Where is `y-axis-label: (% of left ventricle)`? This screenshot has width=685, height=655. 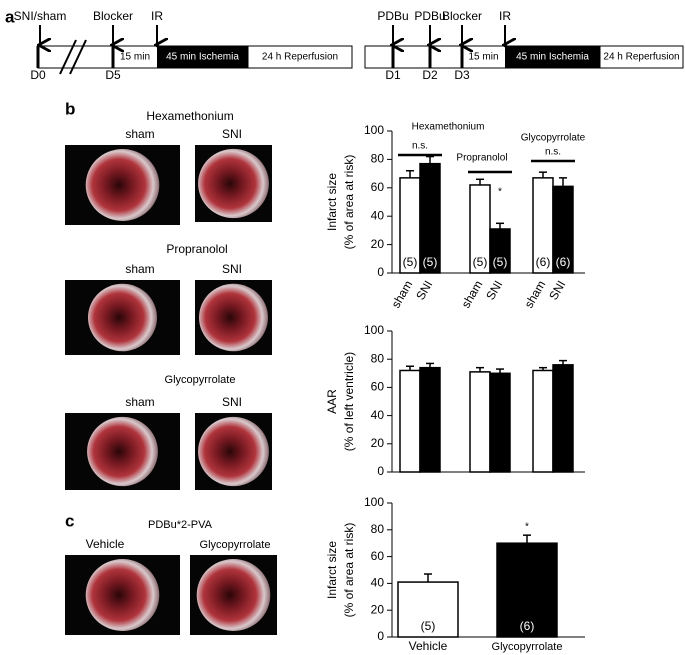 y-axis-label: (% of left ventricle) is located at coordinates (349, 401).